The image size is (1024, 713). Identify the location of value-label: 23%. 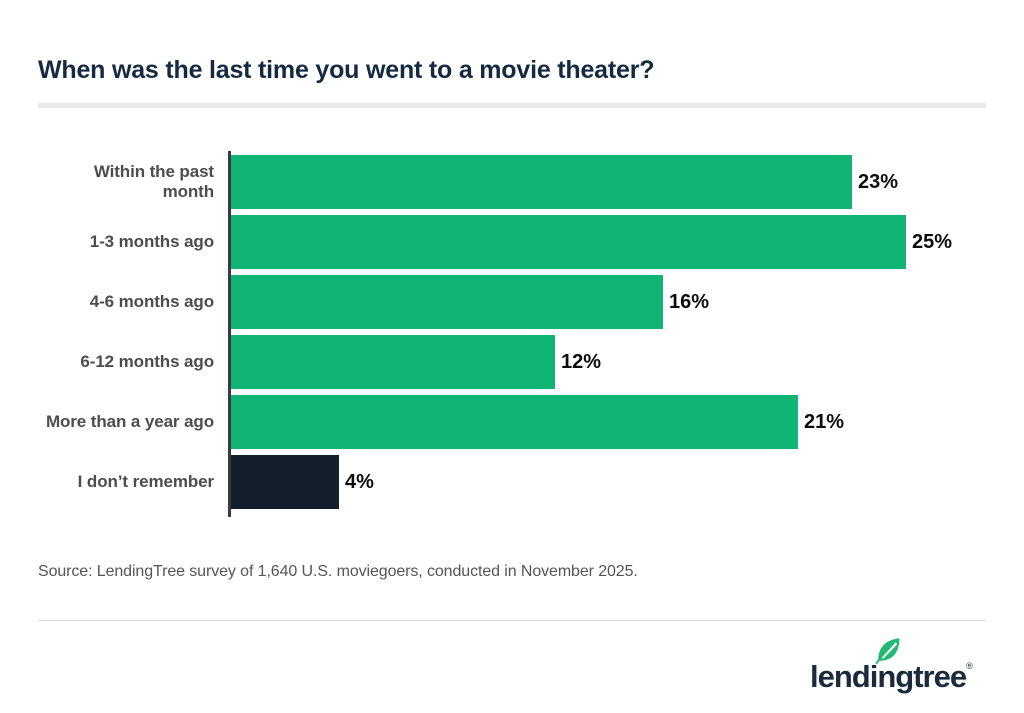
(878, 181).